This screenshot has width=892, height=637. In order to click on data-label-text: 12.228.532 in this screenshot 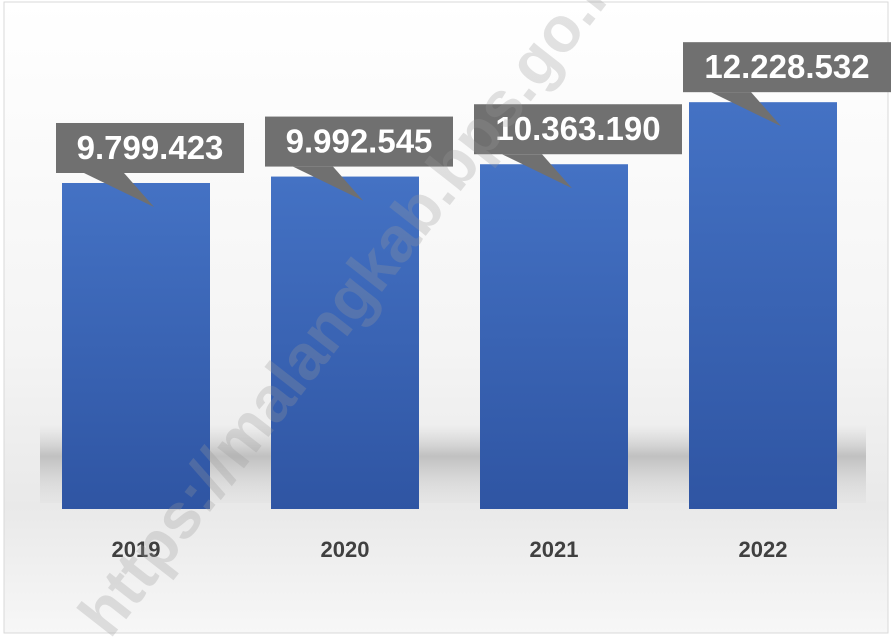, I will do `click(786, 66)`.